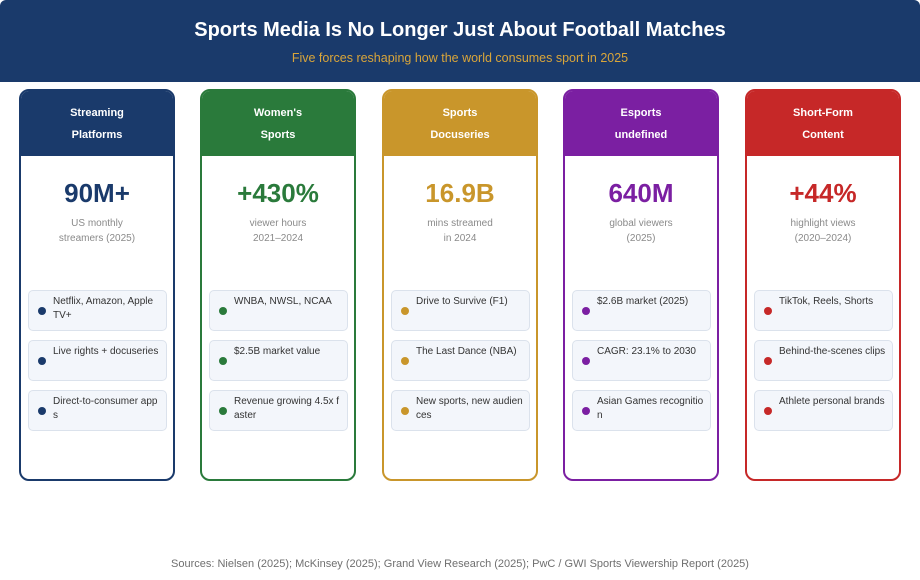 The width and height of the screenshot is (920, 580). I want to click on card-item-text: Drive to Survive (F1), so click(462, 301).